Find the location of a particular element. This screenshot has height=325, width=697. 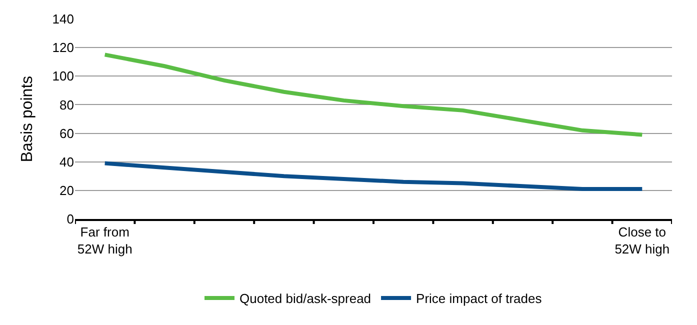

line-series is located at coordinates (373, 176).